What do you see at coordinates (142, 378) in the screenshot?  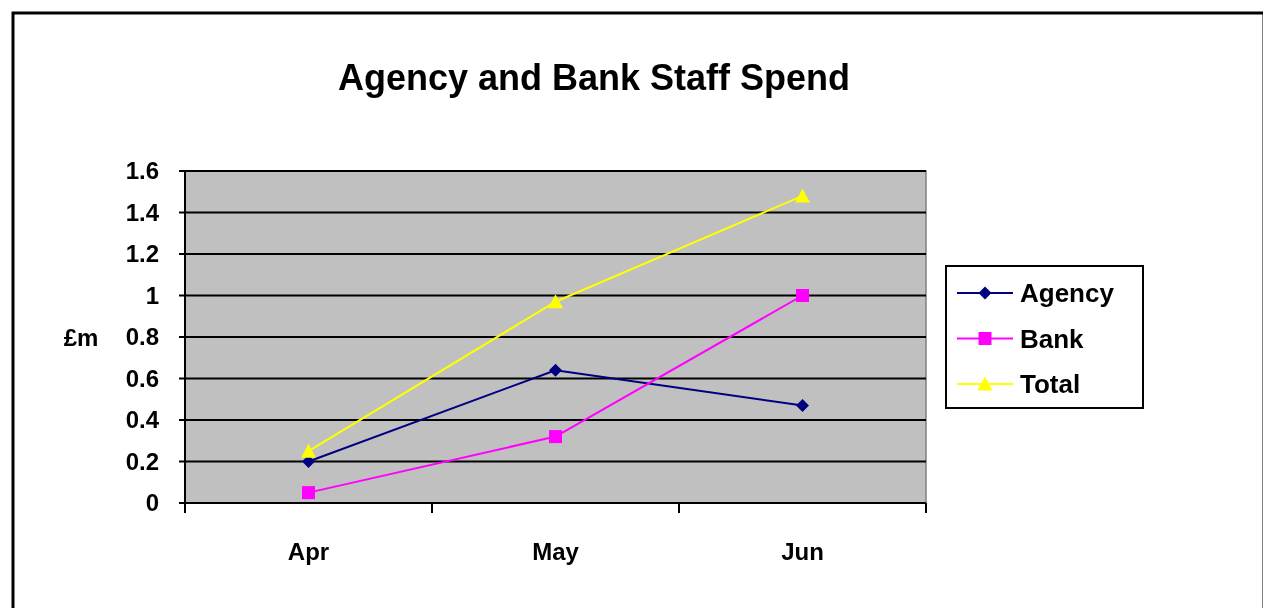 I see `y-tick-label: 0.6` at bounding box center [142, 378].